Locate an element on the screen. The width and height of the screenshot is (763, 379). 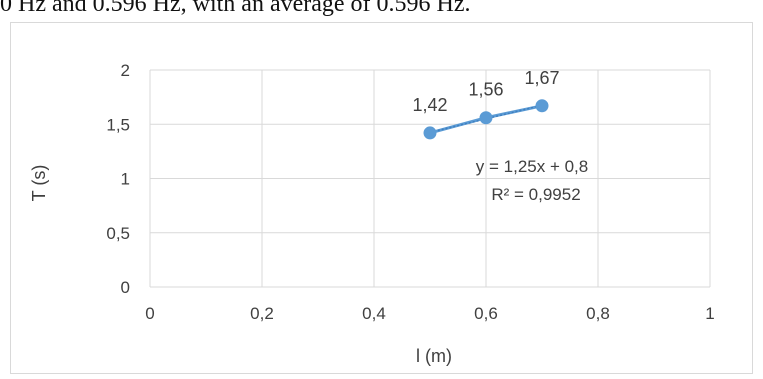
x-tick-label: 0 is located at coordinates (149, 313).